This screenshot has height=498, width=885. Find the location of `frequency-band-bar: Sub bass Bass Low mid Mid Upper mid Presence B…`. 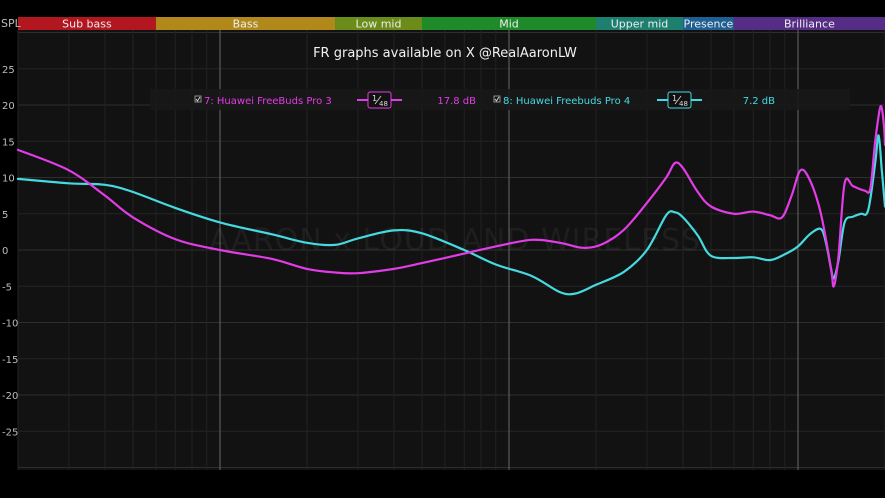

frequency-band-bar: Sub bass Bass Low mid Mid Upper mid Presence B… is located at coordinates (451, 24).